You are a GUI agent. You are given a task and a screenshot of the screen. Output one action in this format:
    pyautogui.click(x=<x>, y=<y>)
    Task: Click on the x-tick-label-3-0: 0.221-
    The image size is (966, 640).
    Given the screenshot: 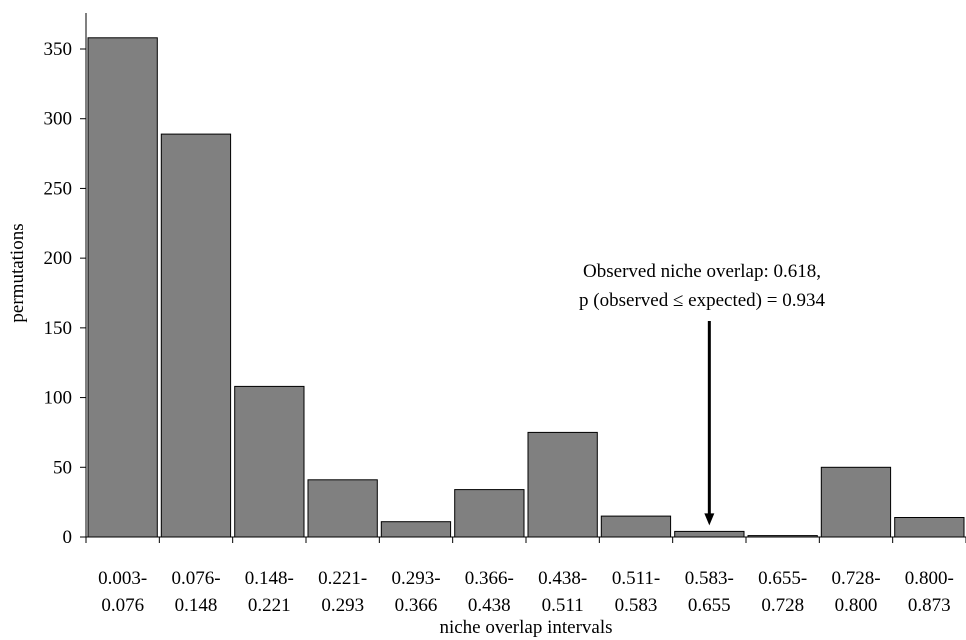 What is the action you would take?
    pyautogui.click(x=342, y=578)
    